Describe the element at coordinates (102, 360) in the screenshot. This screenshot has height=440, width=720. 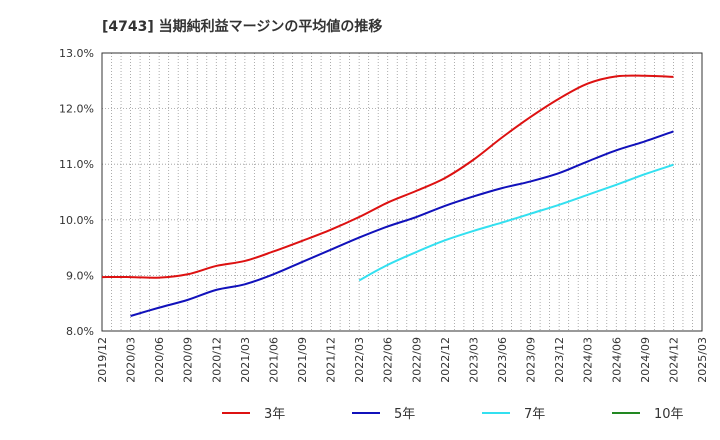
I see `x-tick-label: 2019/12` at that location.